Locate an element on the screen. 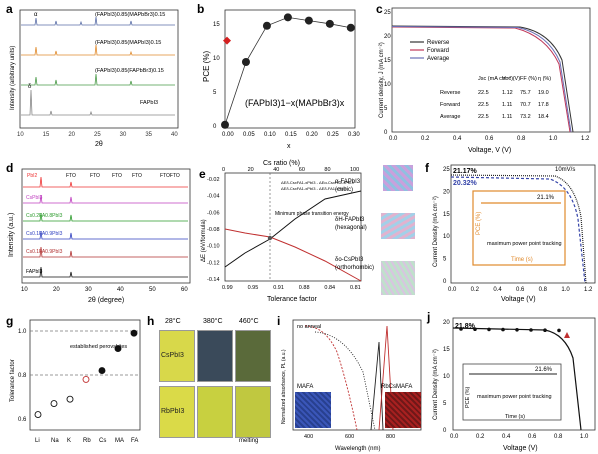 The height and width of the screenshot is (454, 598). h-temp-1: 28°C is located at coordinates (173, 321).